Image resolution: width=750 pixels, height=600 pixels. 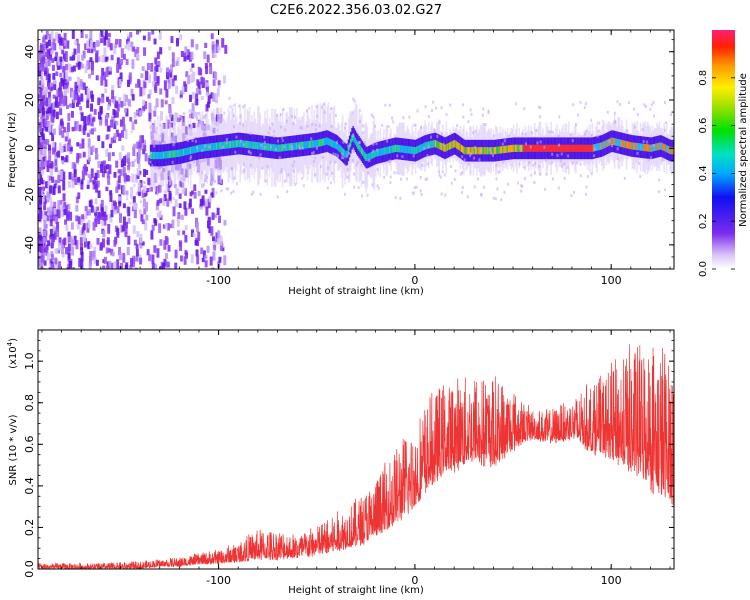 I want to click on snr-y-tick-label: 0.6, so click(x=29, y=445).